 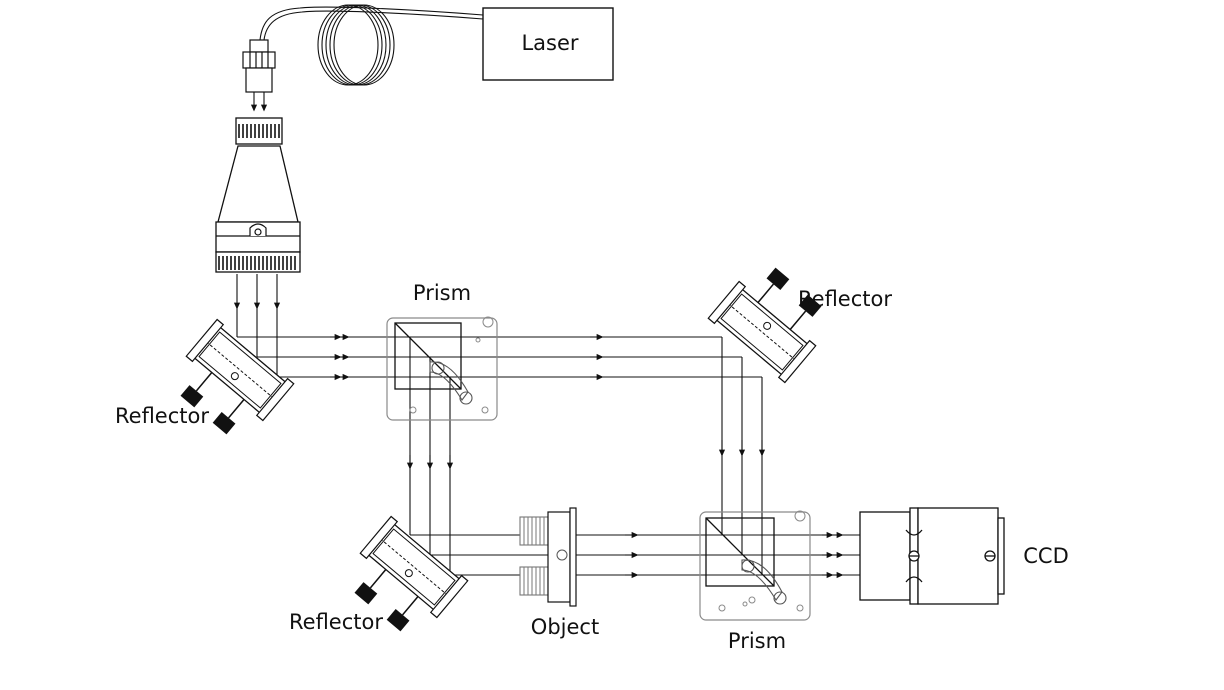 I want to click on beam-arrowheads, so click(x=587, y=456).